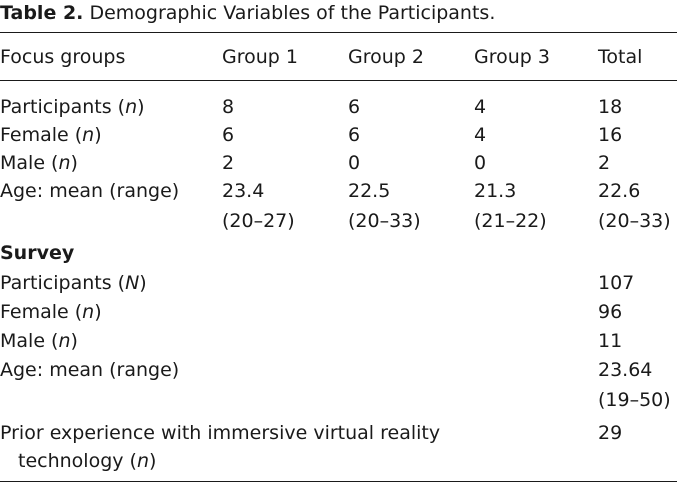  Describe the element at coordinates (610, 312) in the screenshot. I see `total-value: 96` at that location.